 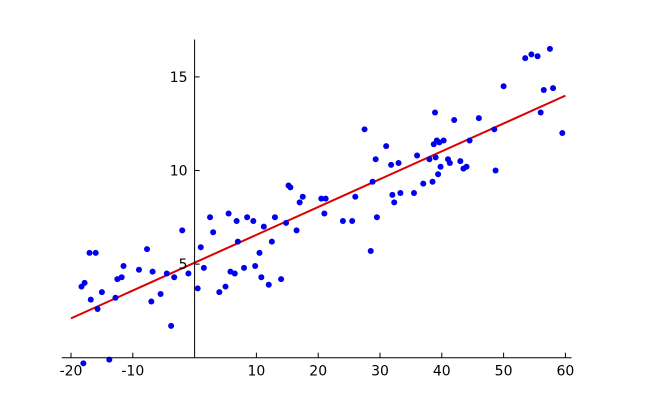 I want to click on x-tick-label: 60, so click(x=565, y=372).